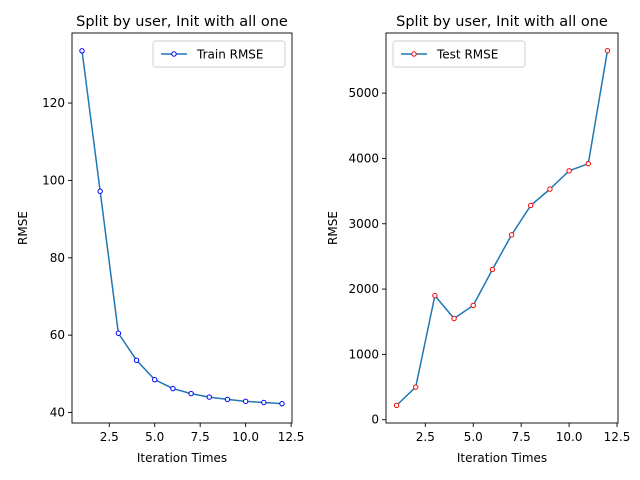 The image size is (640, 480). I want to click on train-y-tick-label: 60, so click(57, 335).